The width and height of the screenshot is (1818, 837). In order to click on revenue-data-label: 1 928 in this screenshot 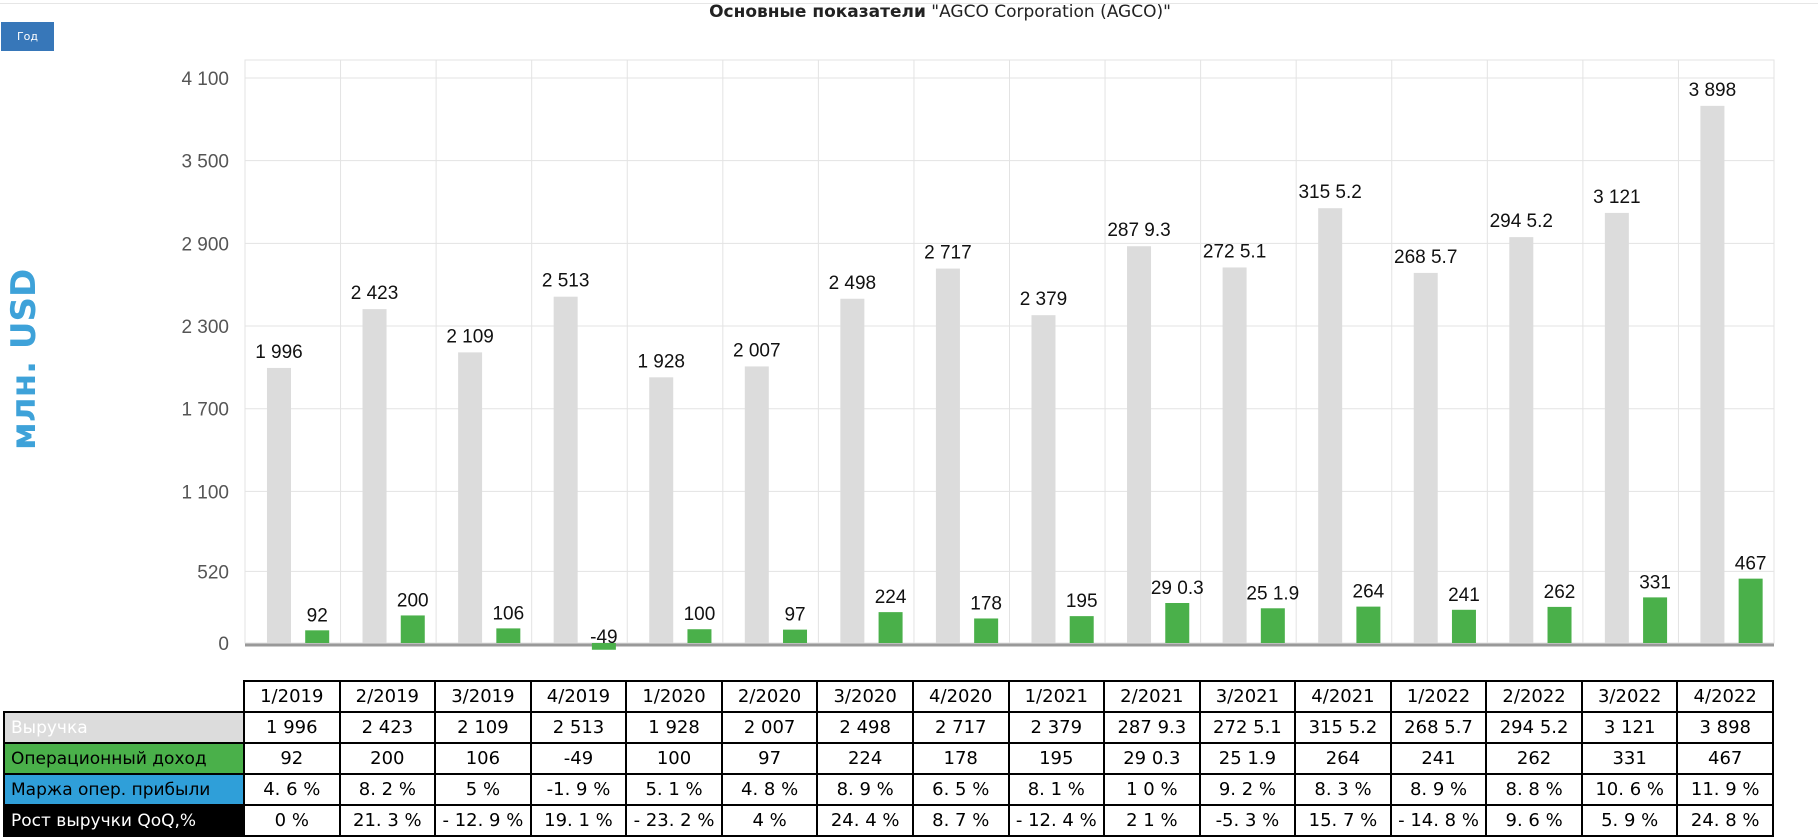, I will do `click(661, 361)`.